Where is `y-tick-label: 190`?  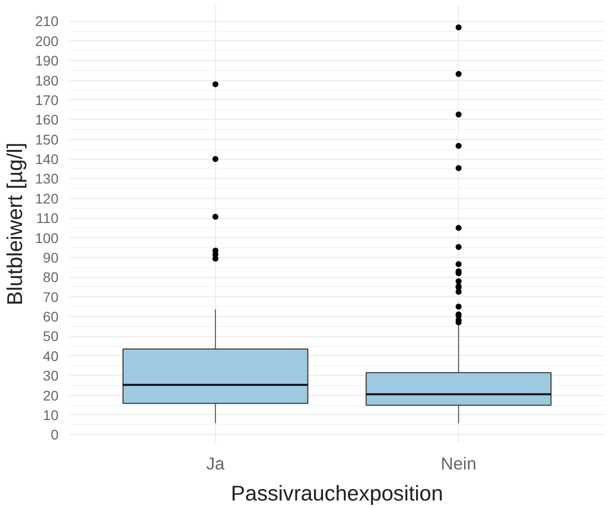 y-tick-label: 190 is located at coordinates (47, 60).